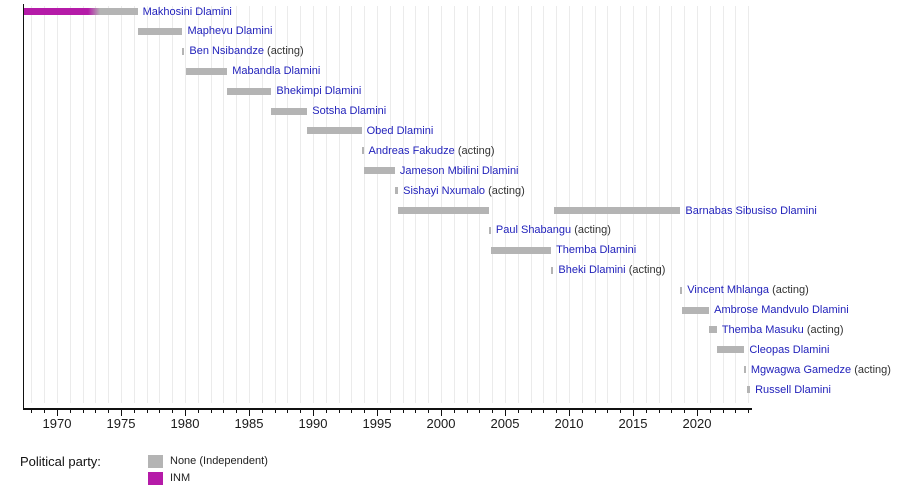 The height and width of the screenshot is (487, 900). Describe the element at coordinates (592, 270) in the screenshot. I see `pm-name-link: Bheki Dlamini` at that location.